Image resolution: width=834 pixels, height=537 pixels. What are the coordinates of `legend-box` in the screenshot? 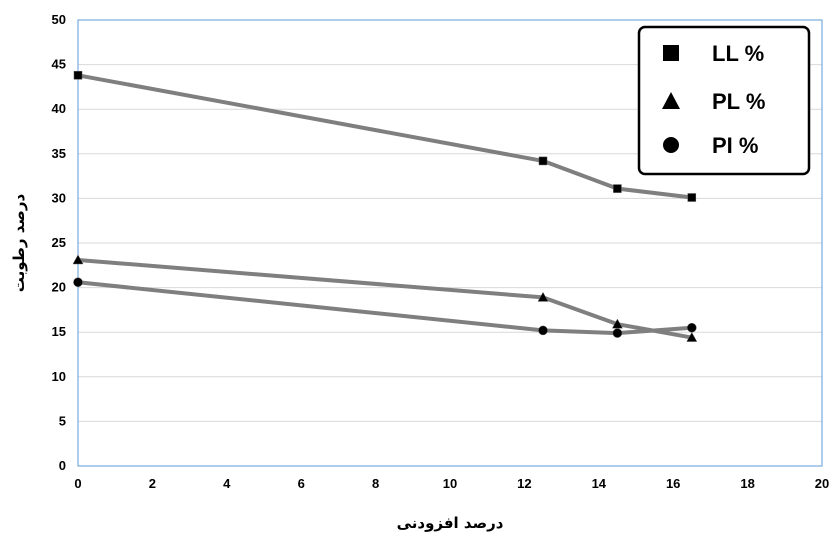 It's located at (724, 100).